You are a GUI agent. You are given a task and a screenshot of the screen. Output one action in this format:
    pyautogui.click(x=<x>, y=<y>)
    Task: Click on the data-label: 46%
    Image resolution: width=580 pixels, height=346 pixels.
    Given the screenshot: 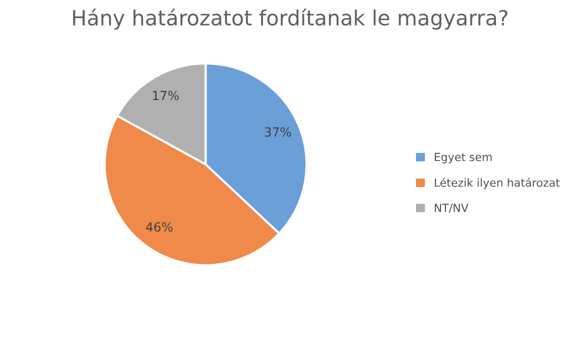 What is the action you would take?
    pyautogui.click(x=159, y=227)
    